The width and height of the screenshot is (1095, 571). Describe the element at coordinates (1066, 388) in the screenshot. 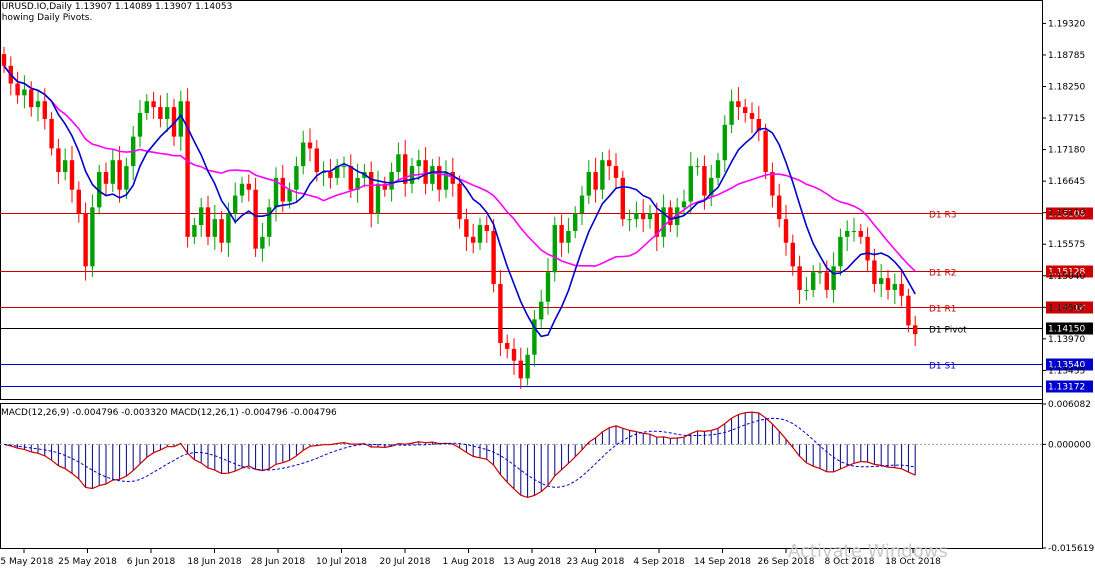

I see `level-price-label: 1.13172` at that location.